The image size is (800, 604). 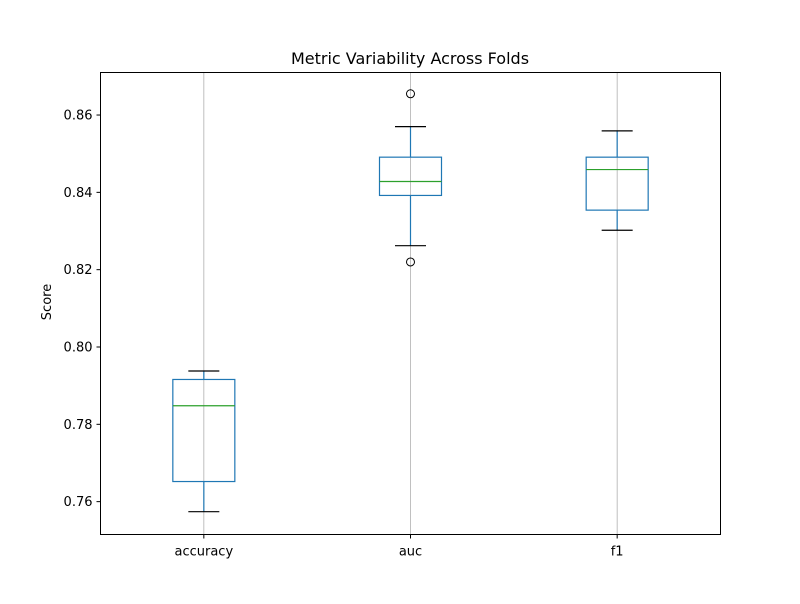 What do you see at coordinates (78, 116) in the screenshot?
I see `y-tick-label-0.86: 0.86` at bounding box center [78, 116].